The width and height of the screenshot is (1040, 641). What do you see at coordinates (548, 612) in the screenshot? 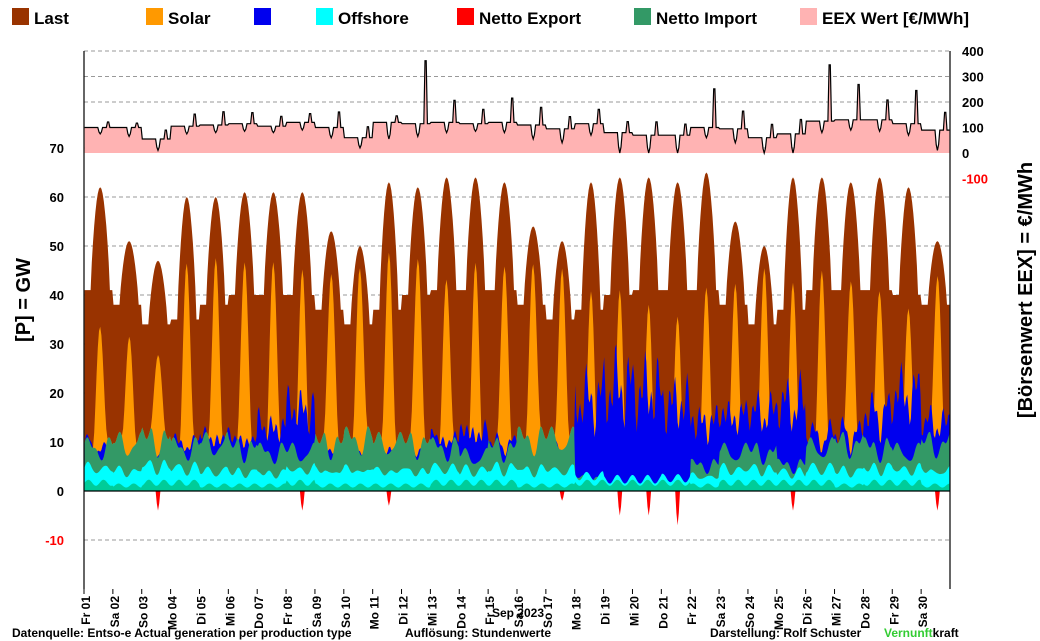
I see `x-tick-label: So 17` at bounding box center [548, 612].